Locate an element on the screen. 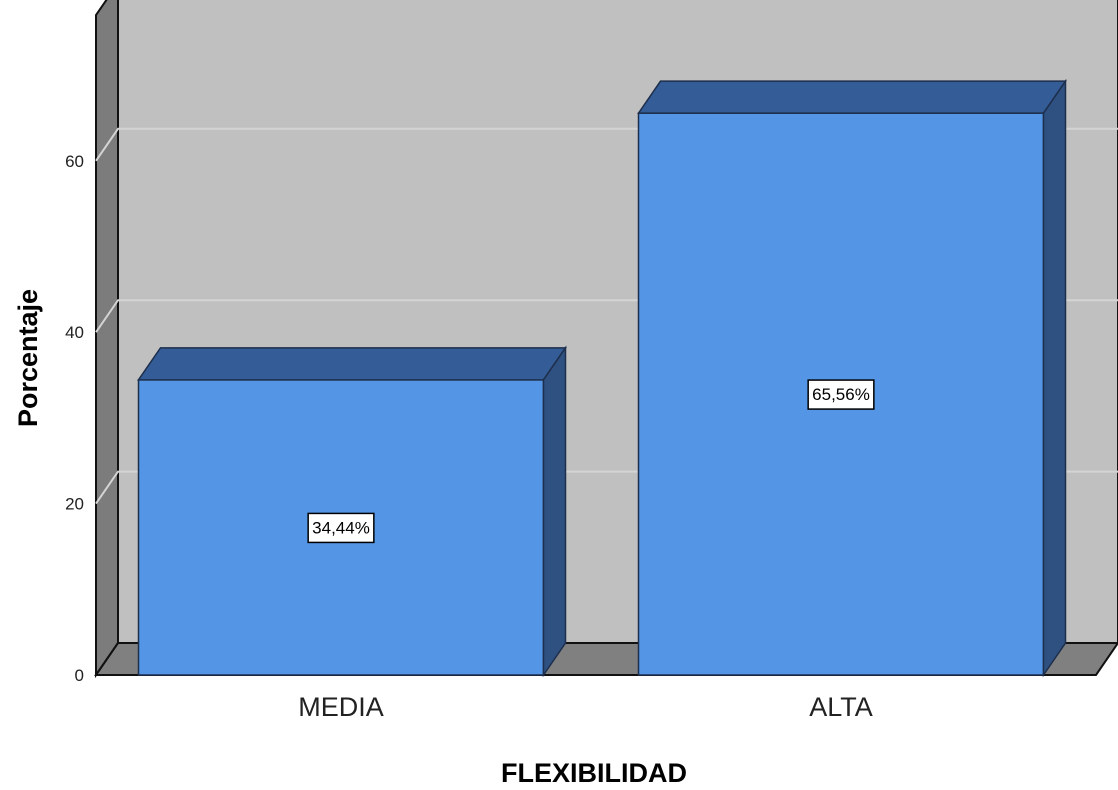  data-labels: 34,44% 65,56% is located at coordinates (591, 461).